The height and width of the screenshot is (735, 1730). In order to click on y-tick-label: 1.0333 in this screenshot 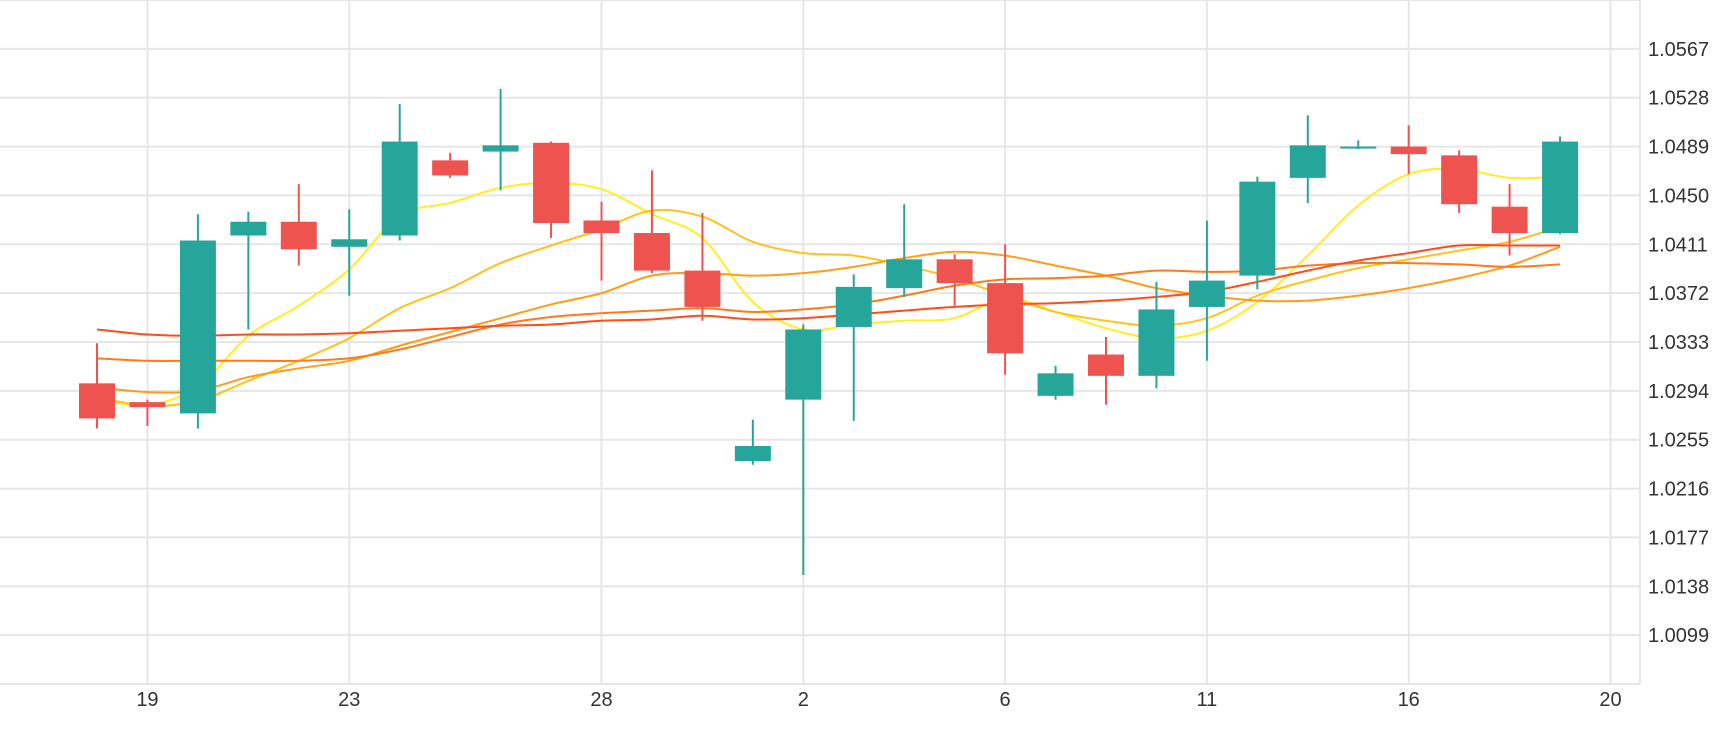, I will do `click(1678, 343)`.